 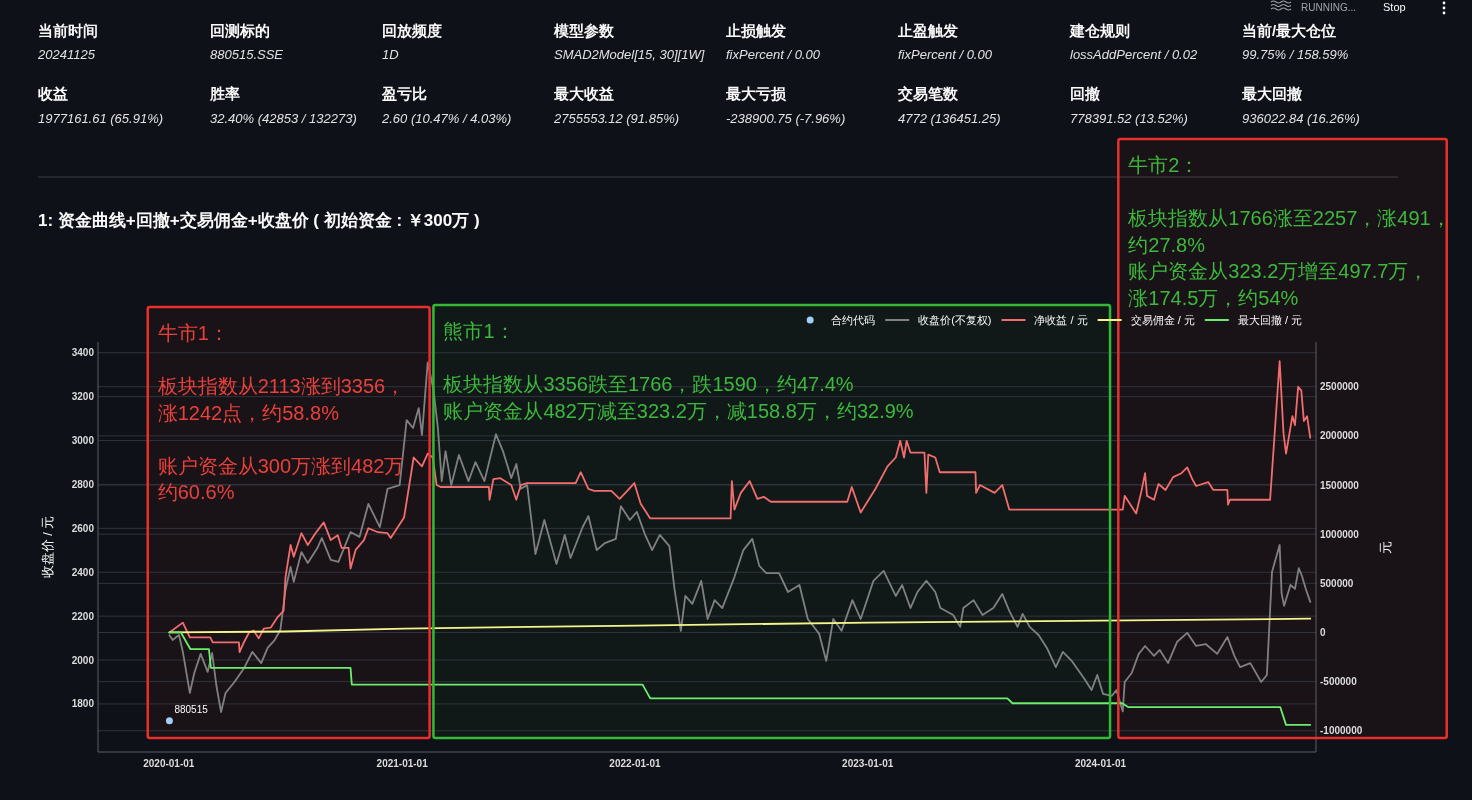 I want to click on text: 胜率, so click(x=224, y=93).